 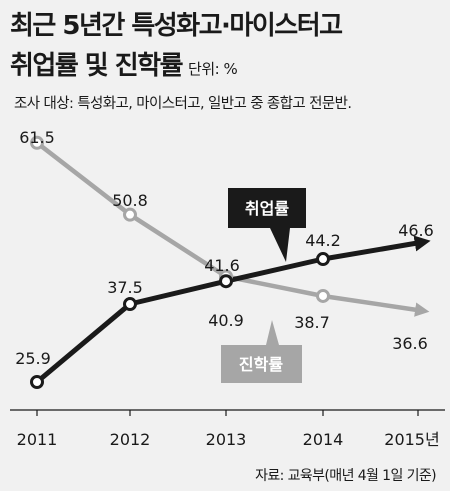 I want to click on advancement-value-label: 50.8, so click(x=130, y=200).